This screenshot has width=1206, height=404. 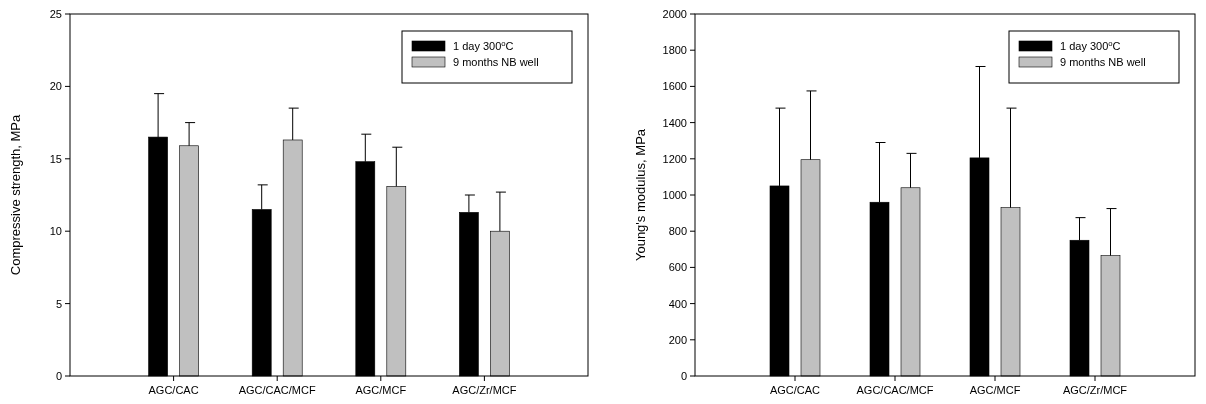 I want to click on y-tick-label: 20, so click(x=55, y=86).